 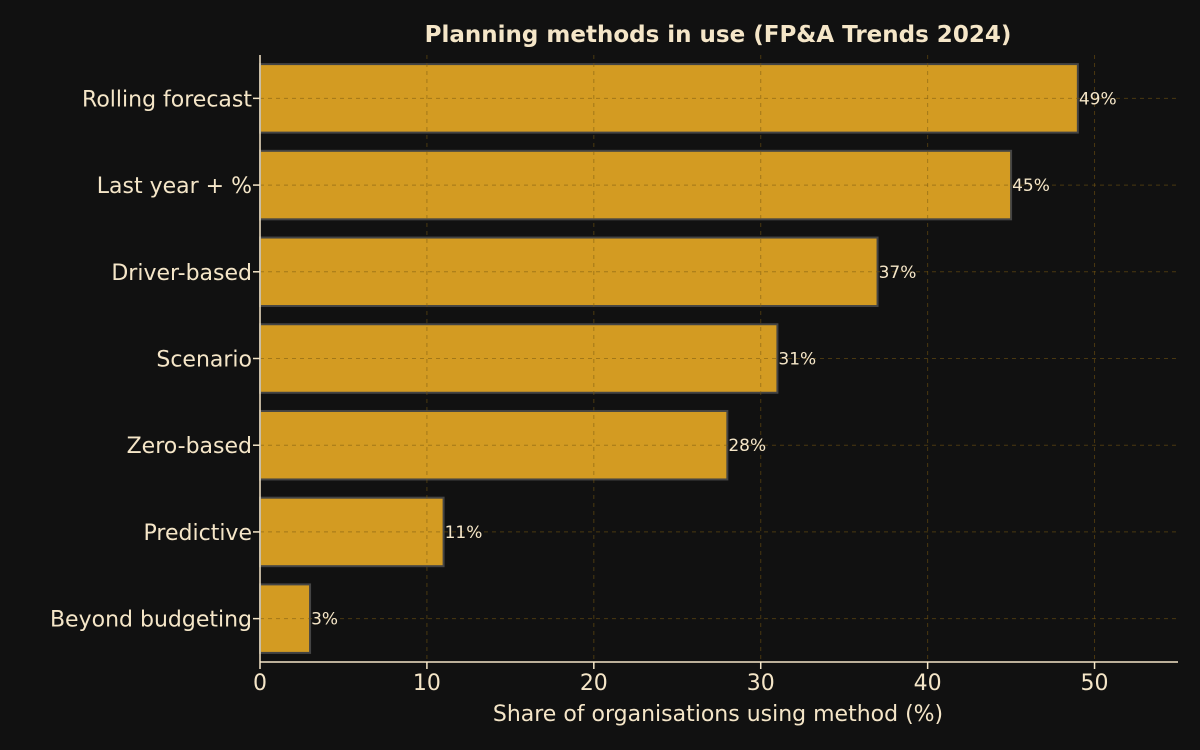 What do you see at coordinates (898, 273) in the screenshot?
I see `data-label: 37%` at bounding box center [898, 273].